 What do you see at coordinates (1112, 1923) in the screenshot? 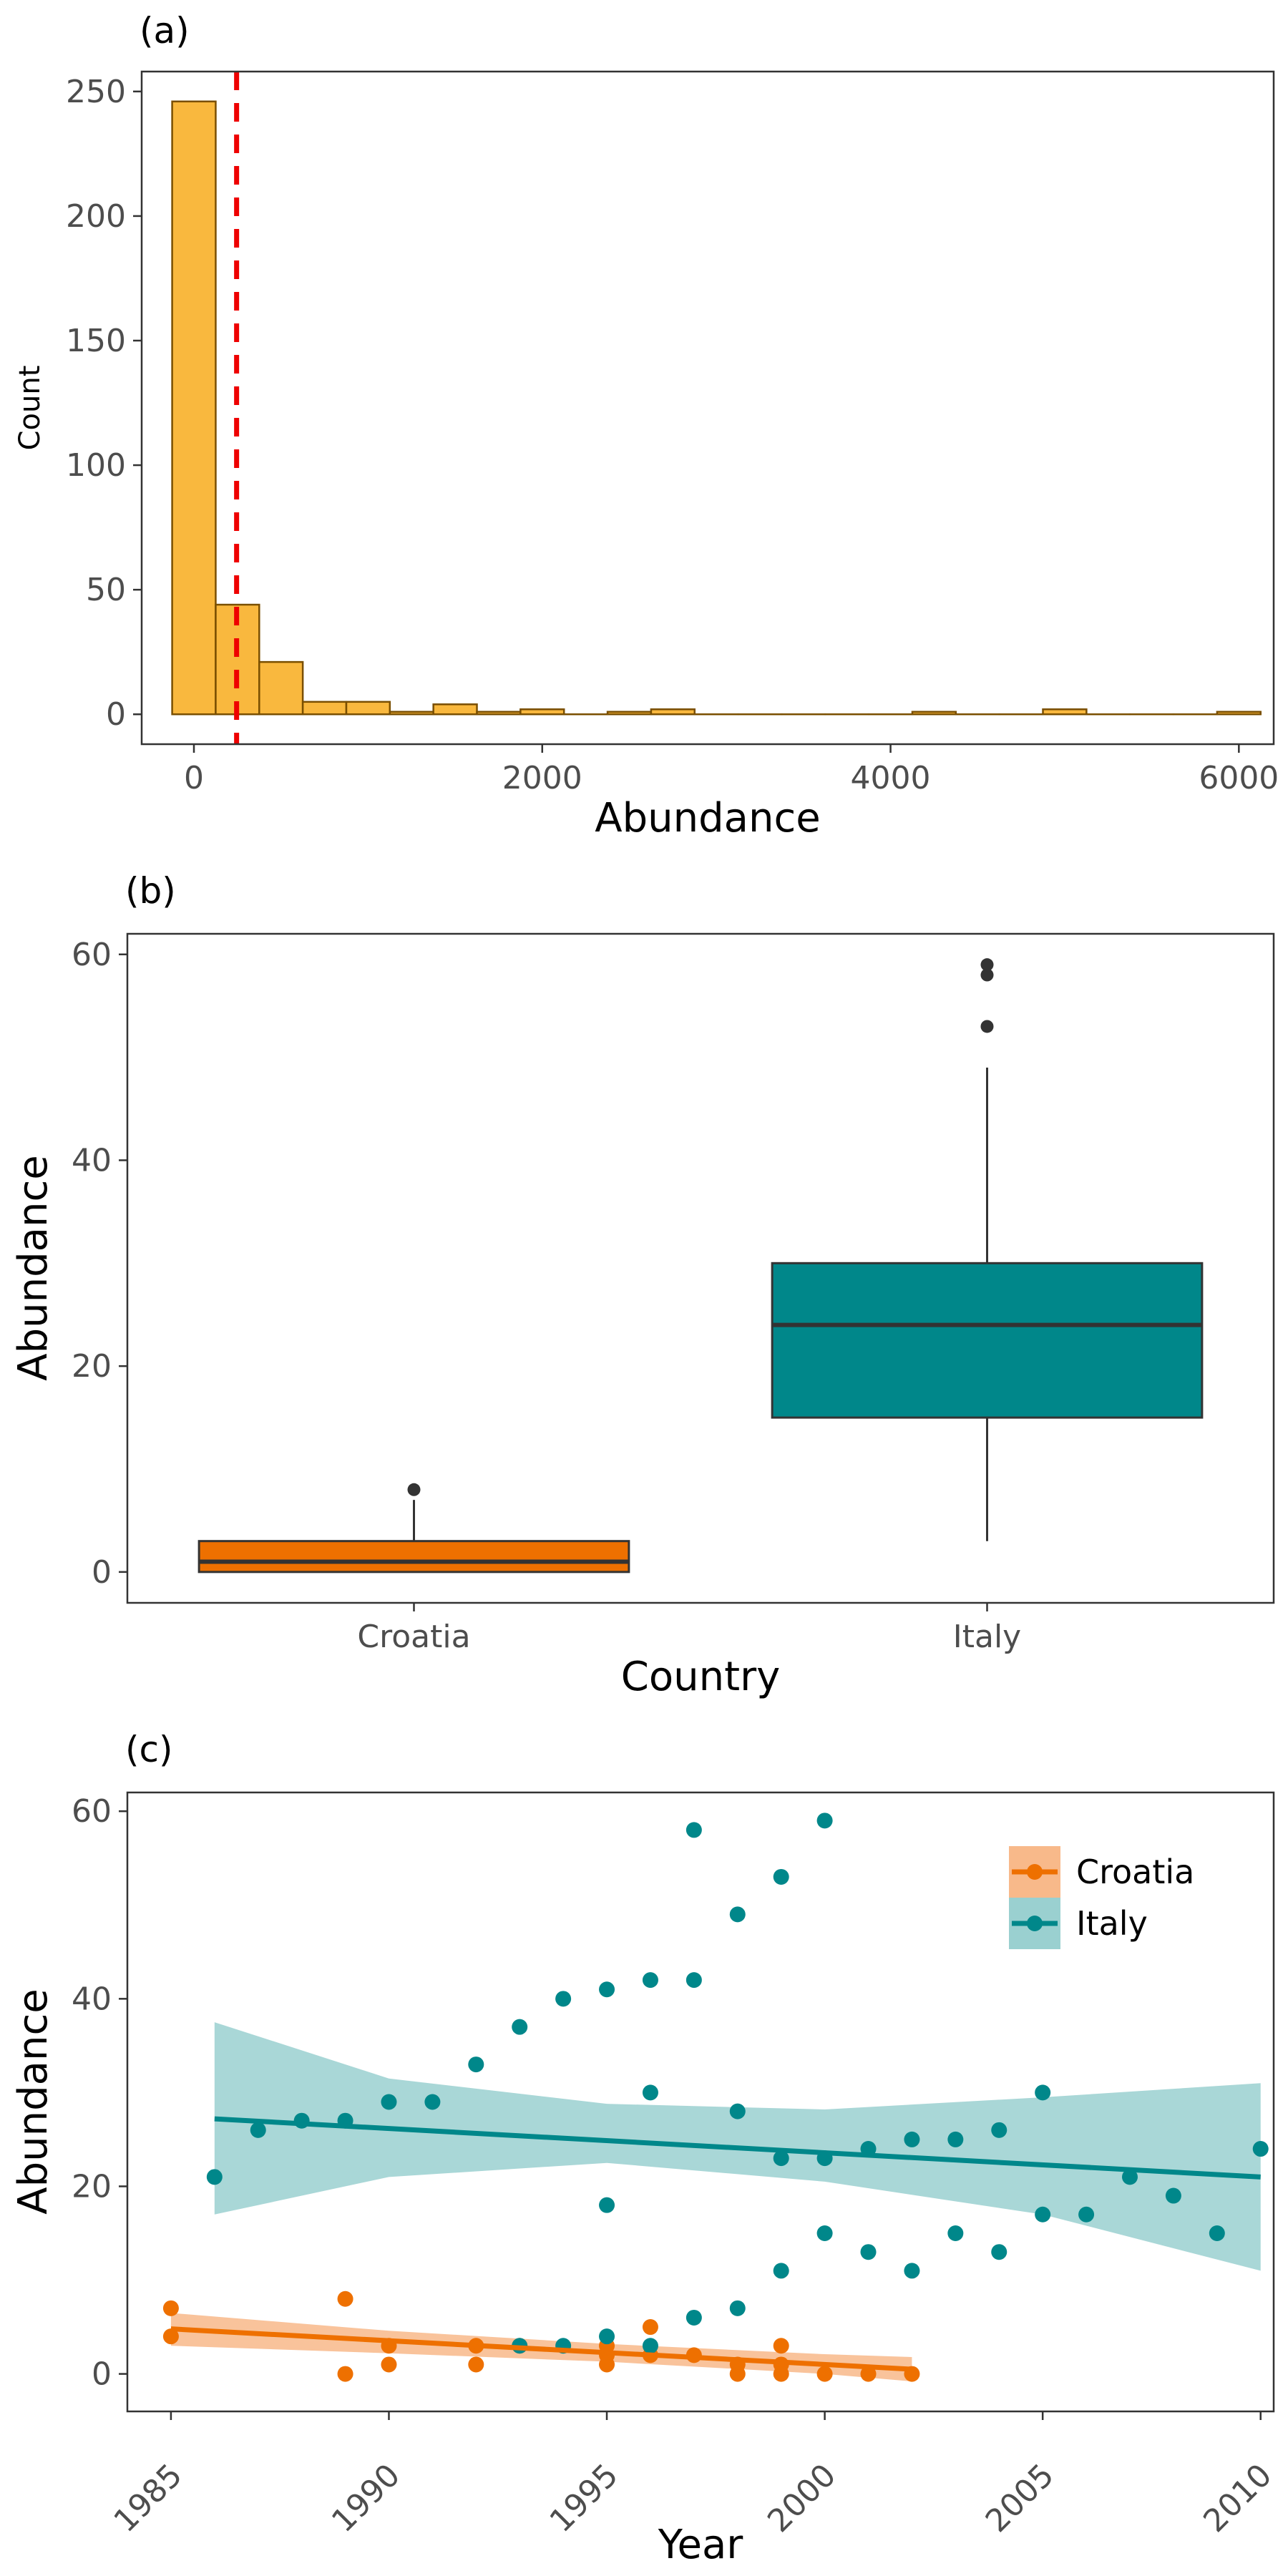
I see `legend-label-italy: Italy` at bounding box center [1112, 1923].